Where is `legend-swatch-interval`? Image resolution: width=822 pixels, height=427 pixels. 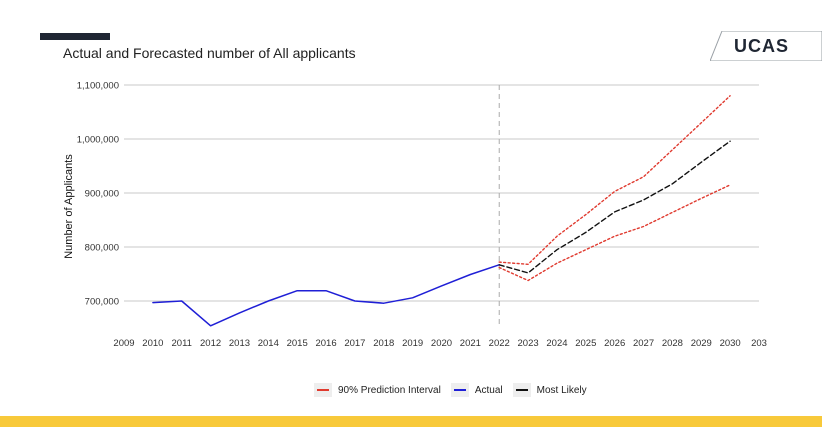 legend-swatch-interval is located at coordinates (323, 390).